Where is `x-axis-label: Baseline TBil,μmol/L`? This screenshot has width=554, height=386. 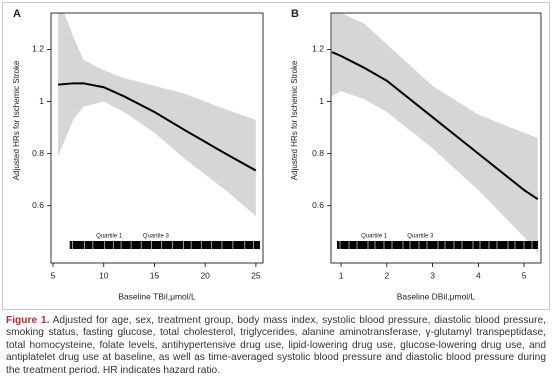
x-axis-label: Baseline TBil,μmol/L is located at coordinates (157, 296).